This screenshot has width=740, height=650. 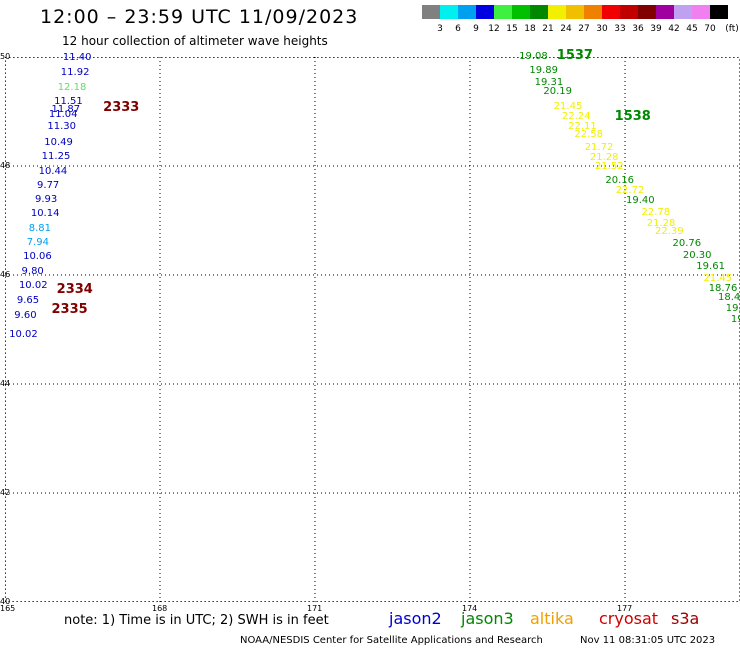 I want to click on wave-height-value: 9.80, so click(x=32, y=272).